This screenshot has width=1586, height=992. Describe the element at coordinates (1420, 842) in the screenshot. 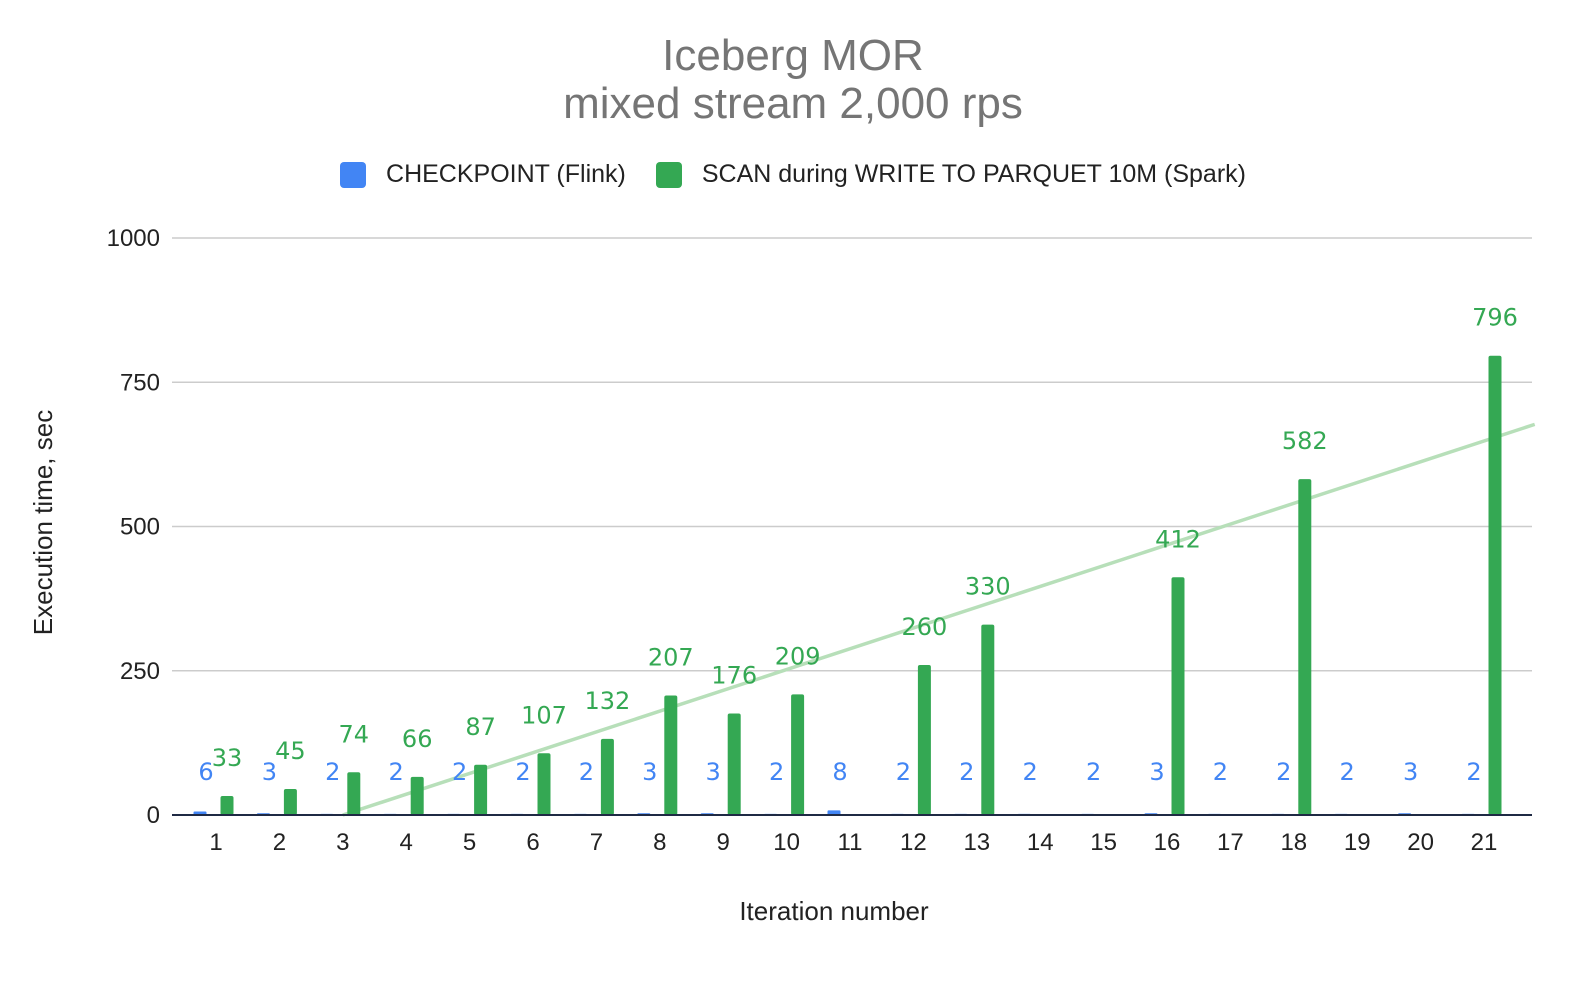

I see `x-tick-label-20: 20` at that location.